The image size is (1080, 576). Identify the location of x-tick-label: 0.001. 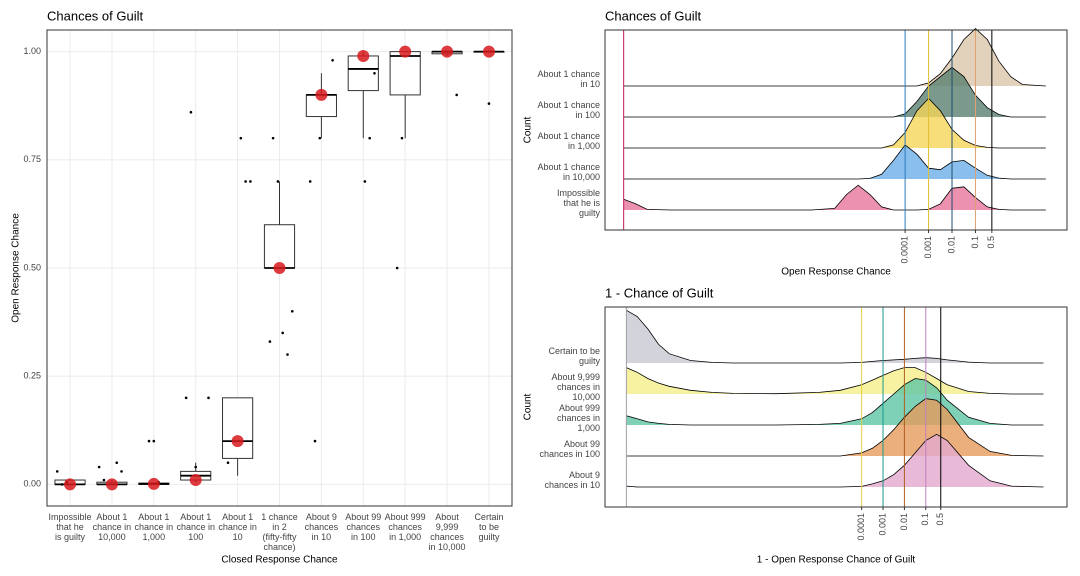
(882, 524).